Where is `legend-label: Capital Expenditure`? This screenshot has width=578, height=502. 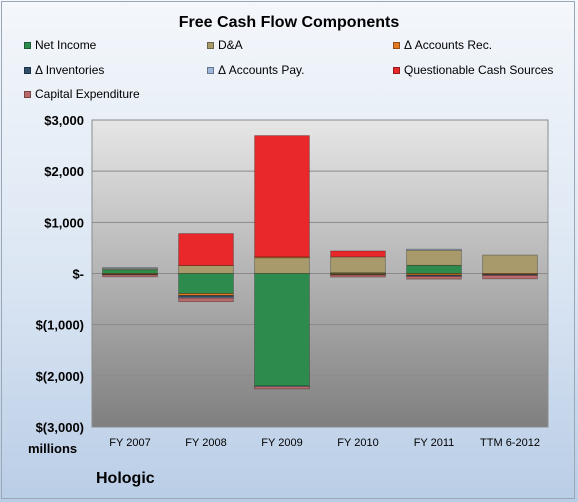
legend-label: Capital Expenditure is located at coordinates (87, 94).